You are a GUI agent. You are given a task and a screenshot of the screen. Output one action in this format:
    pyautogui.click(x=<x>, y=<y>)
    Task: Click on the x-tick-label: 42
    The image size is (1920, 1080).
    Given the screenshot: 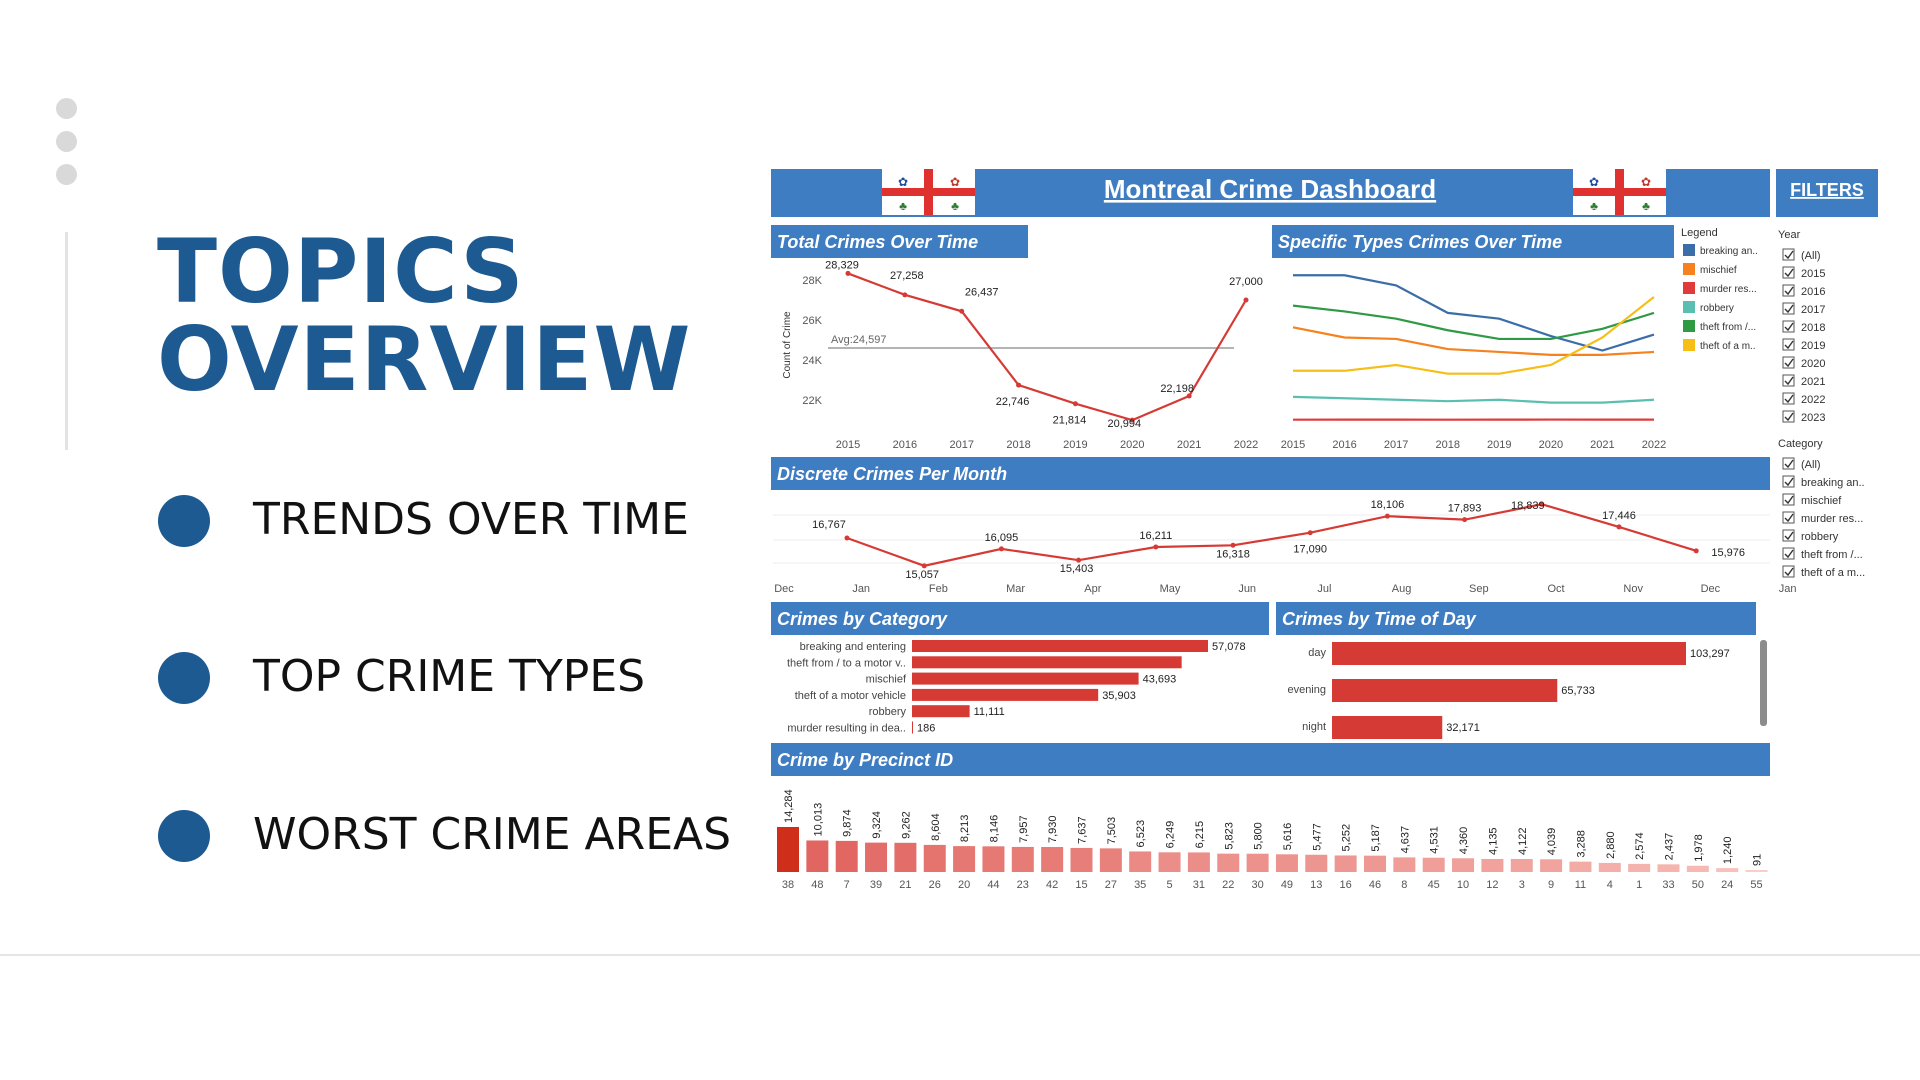 What is the action you would take?
    pyautogui.click(x=1052, y=885)
    